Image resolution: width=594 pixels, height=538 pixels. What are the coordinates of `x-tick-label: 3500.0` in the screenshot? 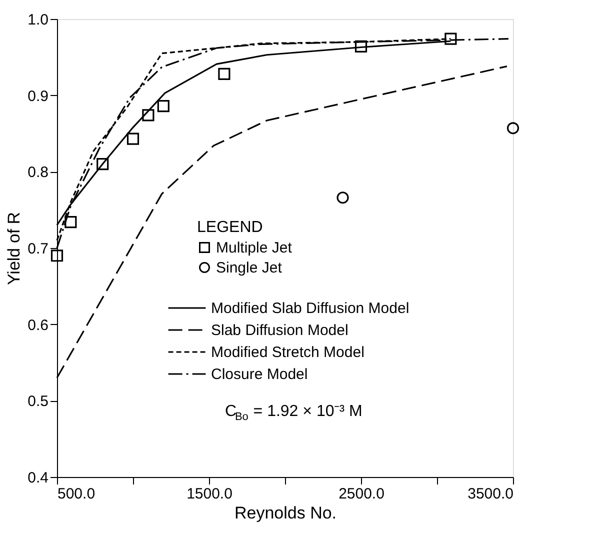 It's located at (491, 494).